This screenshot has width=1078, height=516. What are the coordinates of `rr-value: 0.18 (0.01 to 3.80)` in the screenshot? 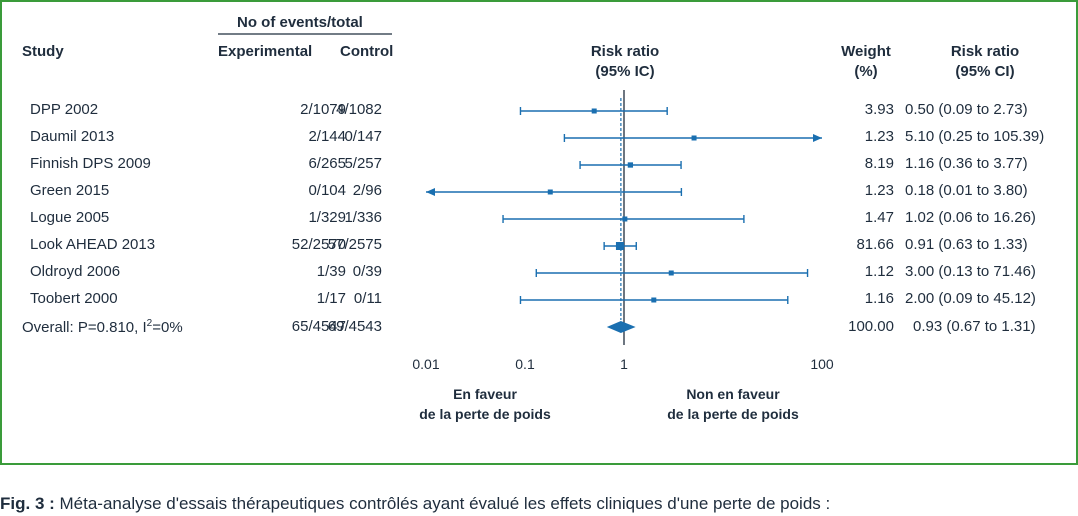 It's located at (966, 190).